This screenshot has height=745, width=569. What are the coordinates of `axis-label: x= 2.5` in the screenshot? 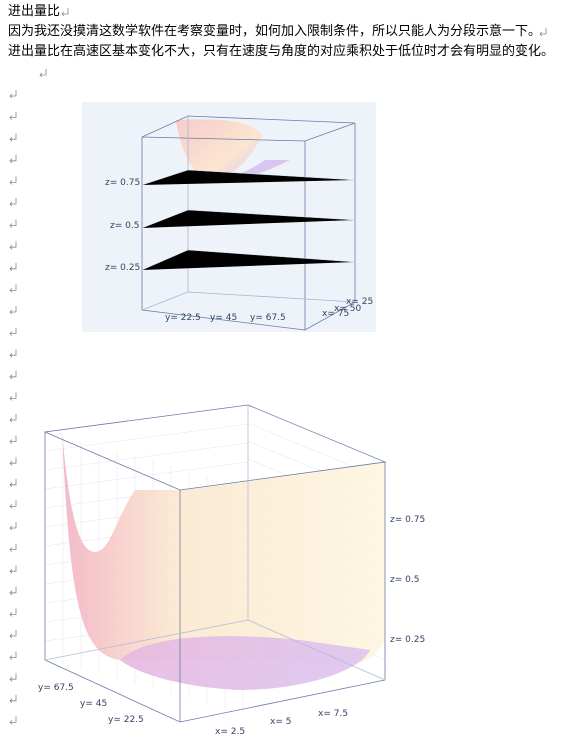 It's located at (230, 732).